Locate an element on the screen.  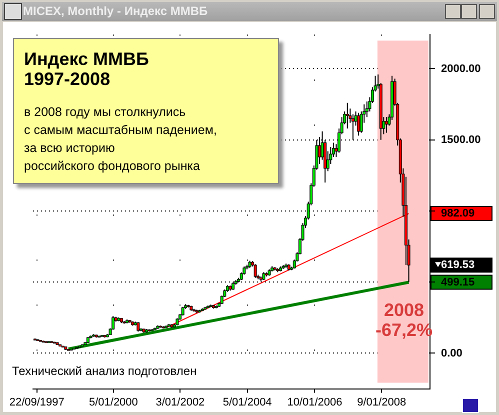
x-tick-label: 5/01/2004 is located at coordinates (247, 402).